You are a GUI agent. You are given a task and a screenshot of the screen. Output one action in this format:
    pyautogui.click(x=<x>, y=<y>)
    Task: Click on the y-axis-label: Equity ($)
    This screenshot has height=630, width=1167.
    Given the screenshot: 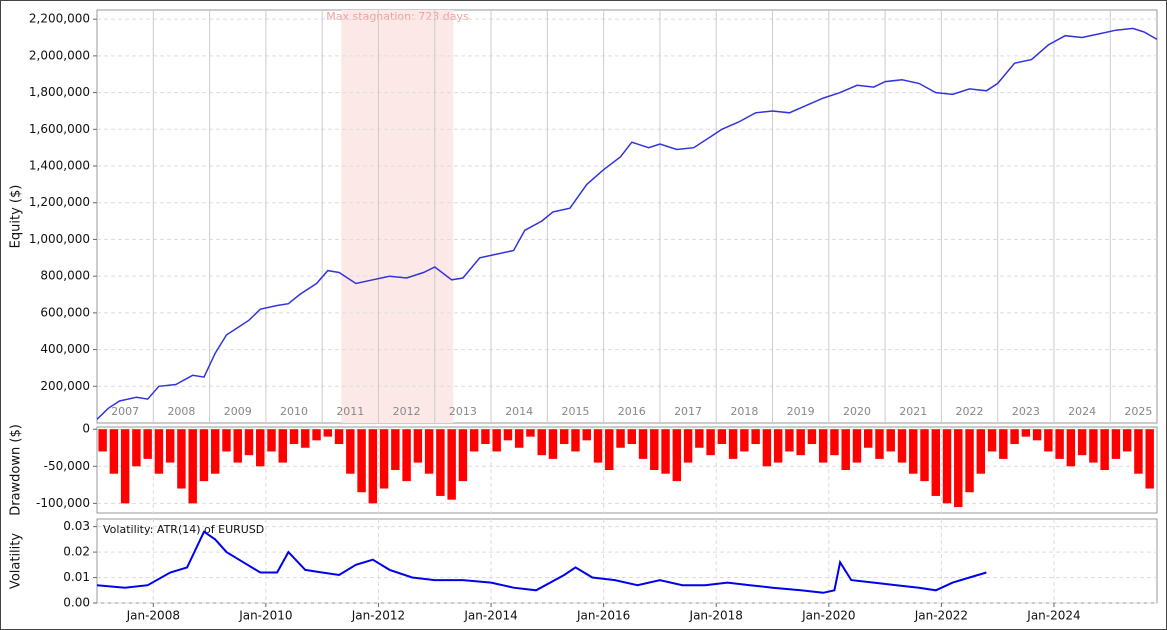 What is the action you would take?
    pyautogui.click(x=16, y=217)
    